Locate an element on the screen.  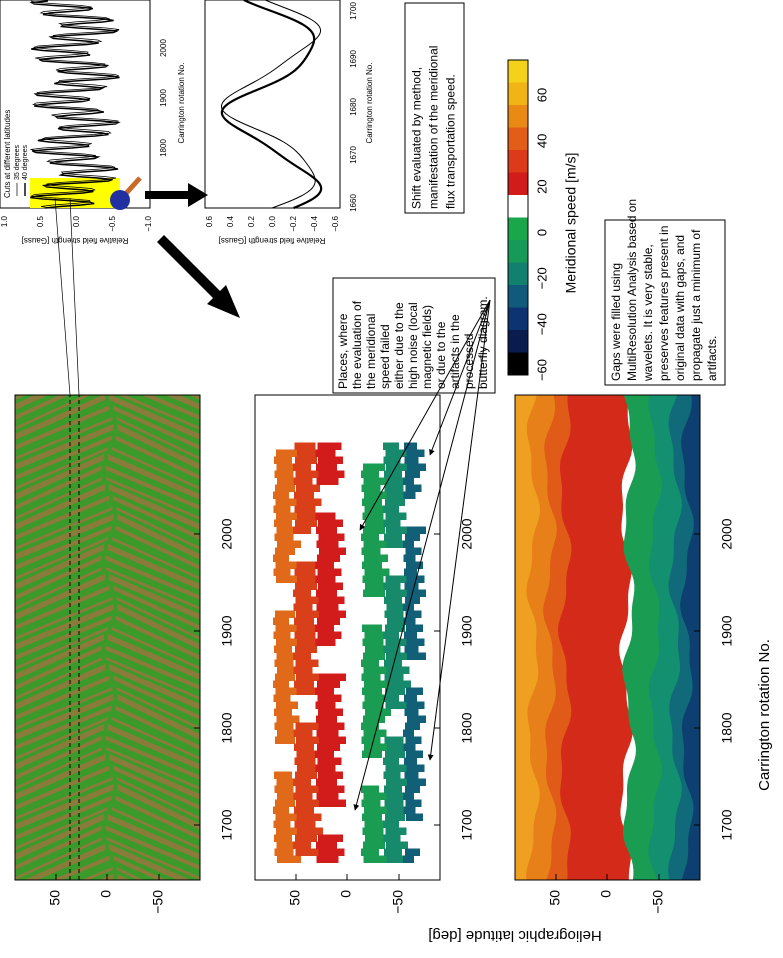
legend-entry: 35 degrees is located at coordinates (17, 162).